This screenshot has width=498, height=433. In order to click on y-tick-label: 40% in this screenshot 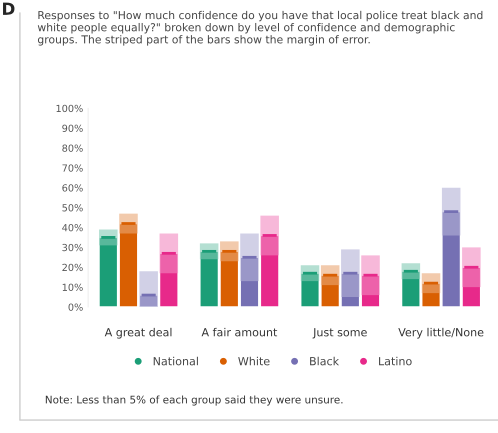, I will do `click(72, 228)`.